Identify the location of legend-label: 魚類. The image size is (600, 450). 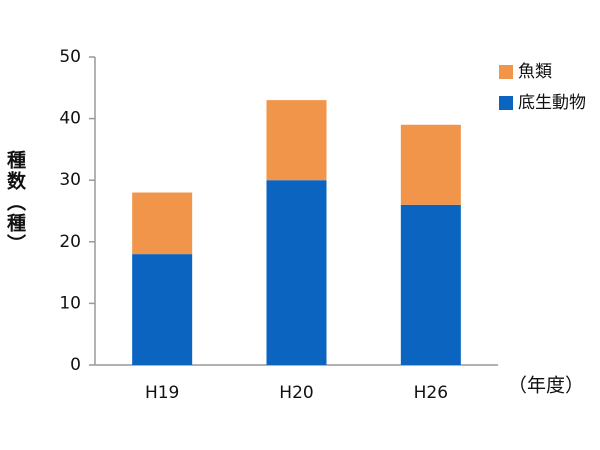
(535, 72).